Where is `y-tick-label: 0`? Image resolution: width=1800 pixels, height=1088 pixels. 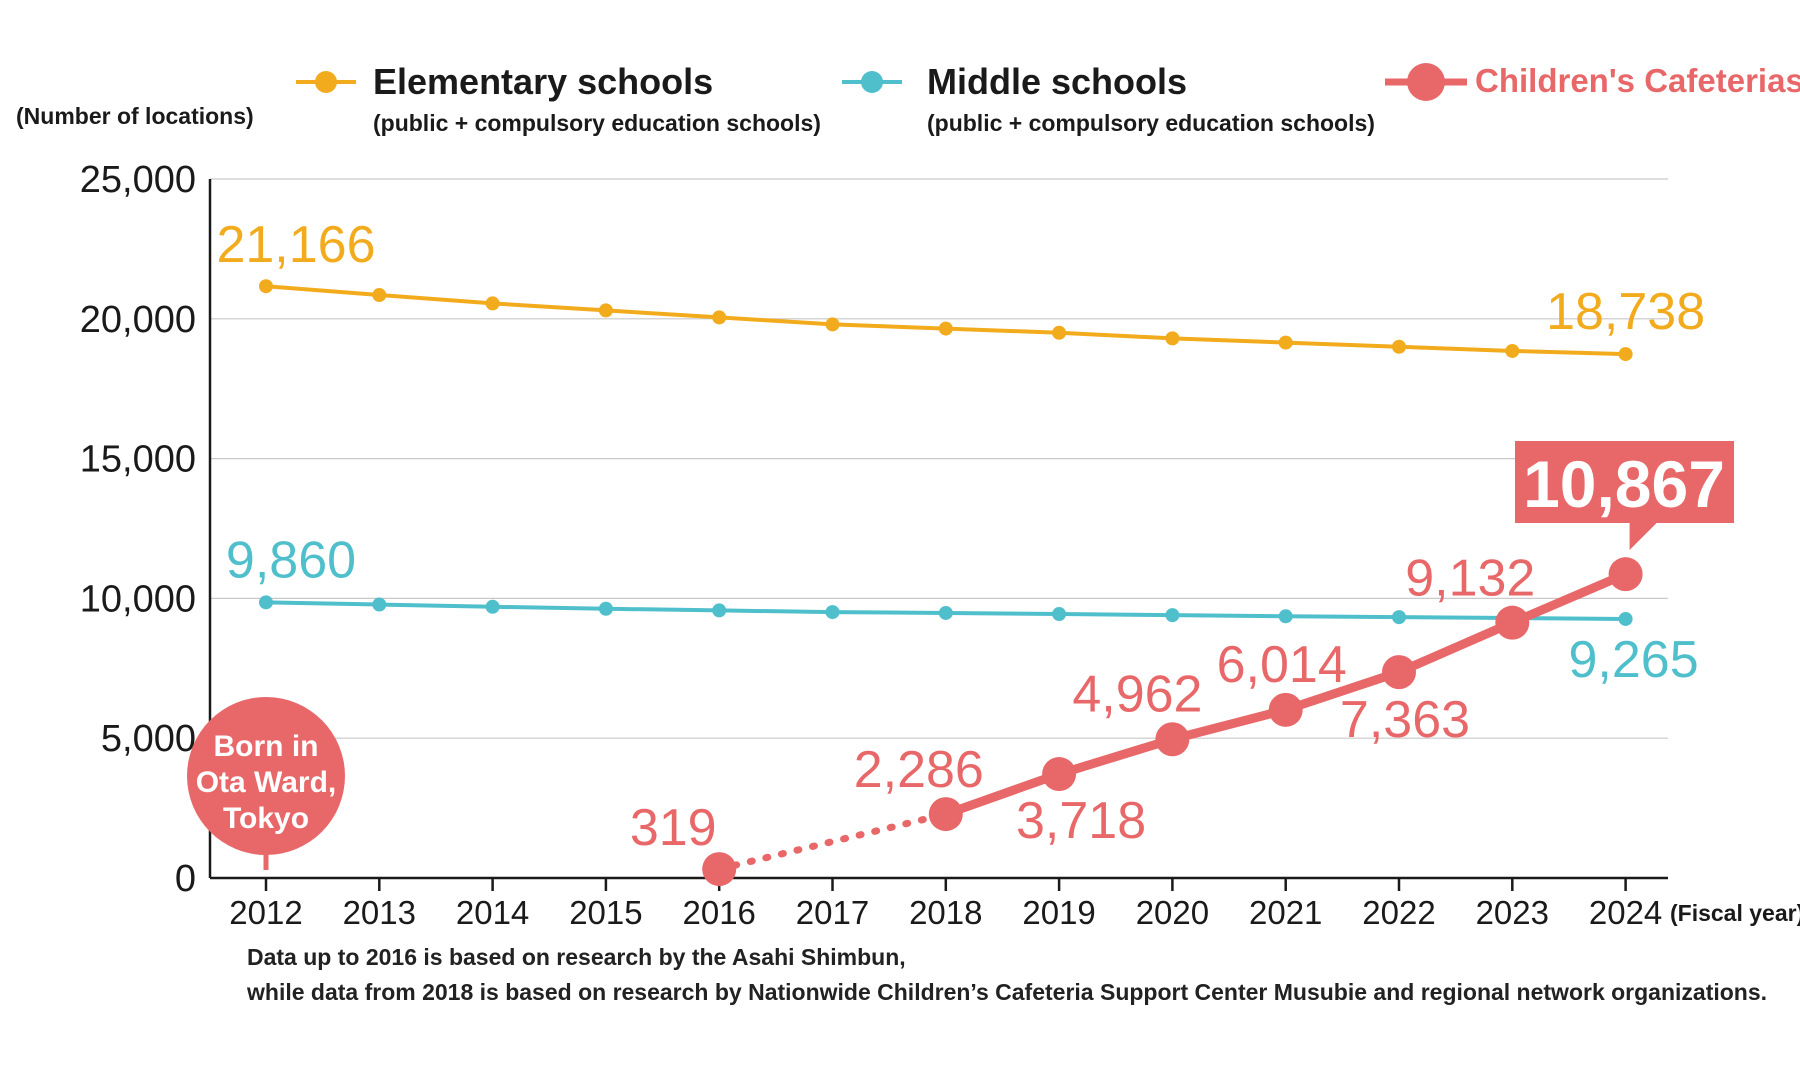
y-tick-label: 0 is located at coordinates (185, 879).